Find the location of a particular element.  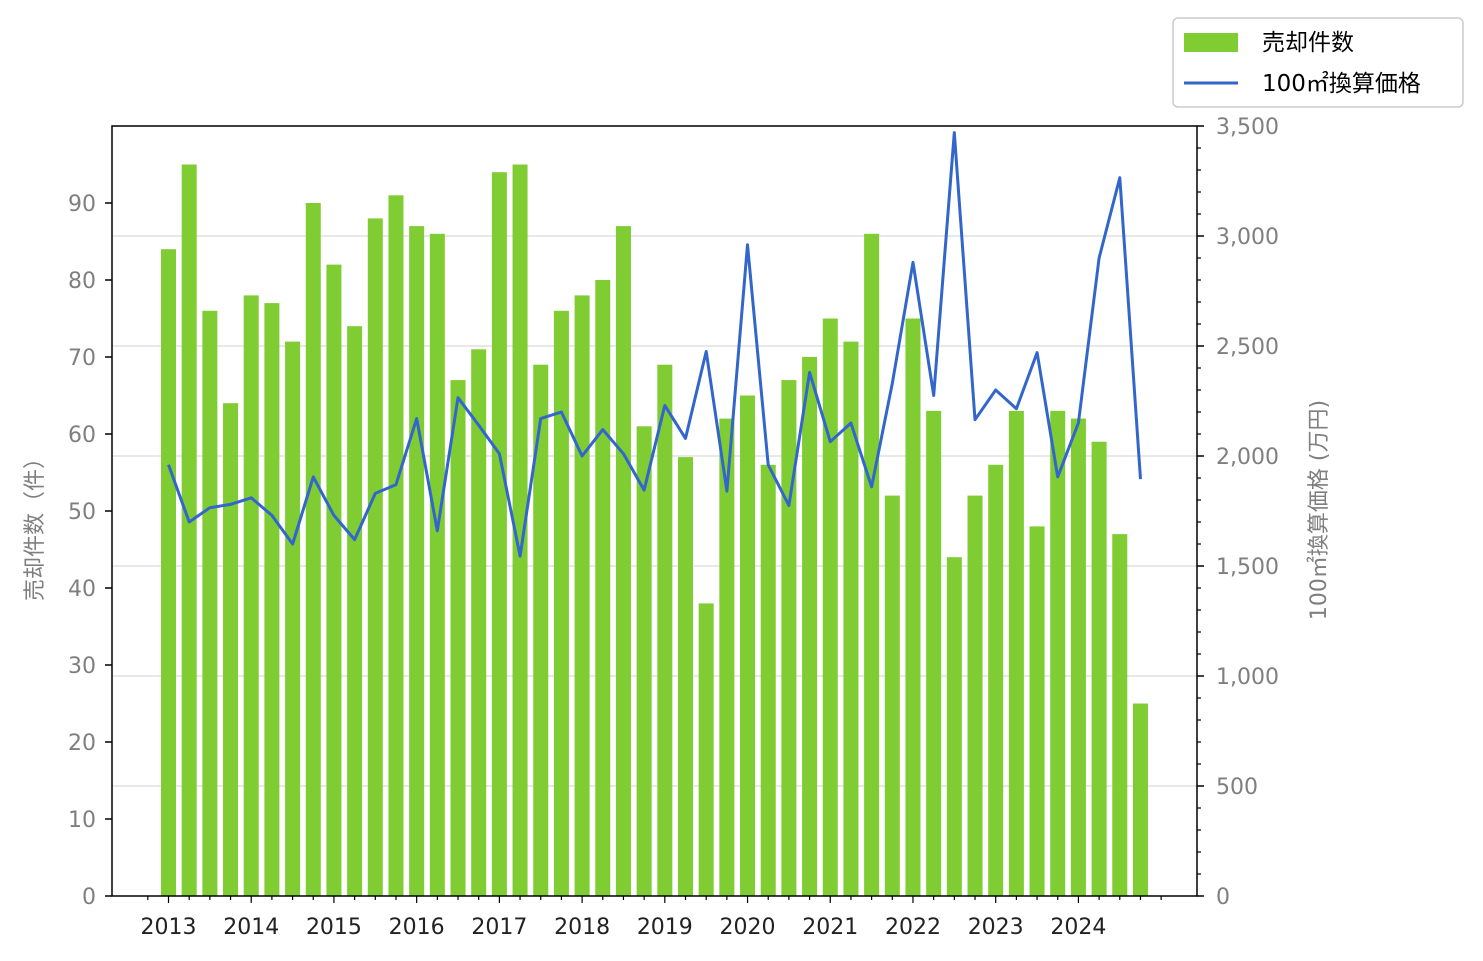

x-tick-label: 2014 is located at coordinates (251, 927).